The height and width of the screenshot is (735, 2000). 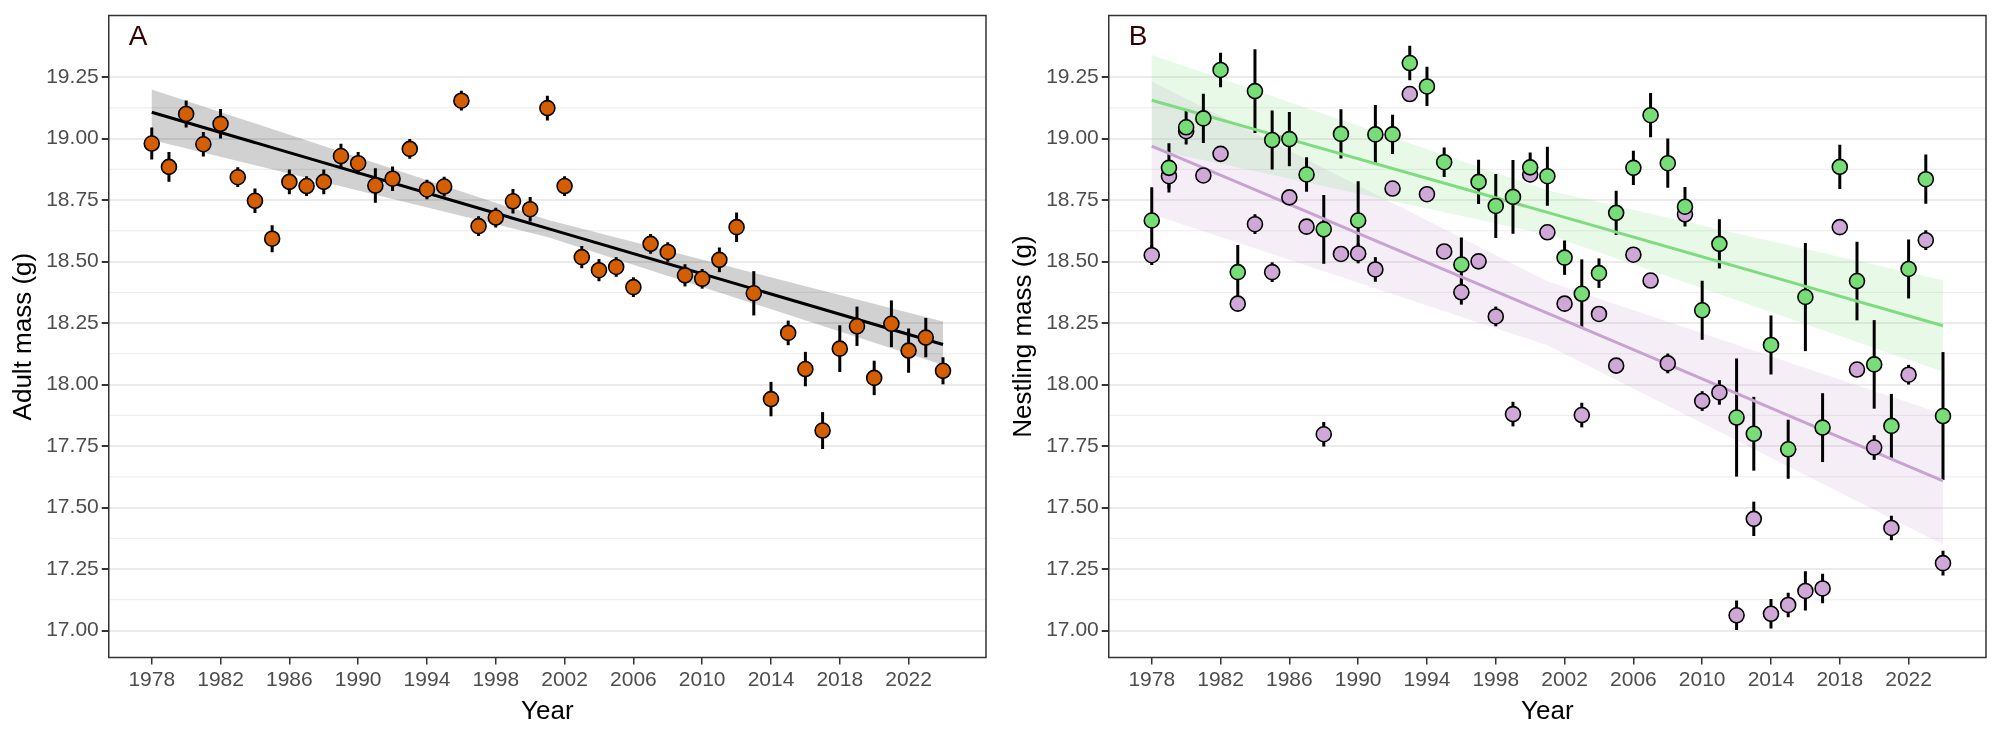 What do you see at coordinates (358, 678) in the screenshot?
I see `x-tick-label: 1990` at bounding box center [358, 678].